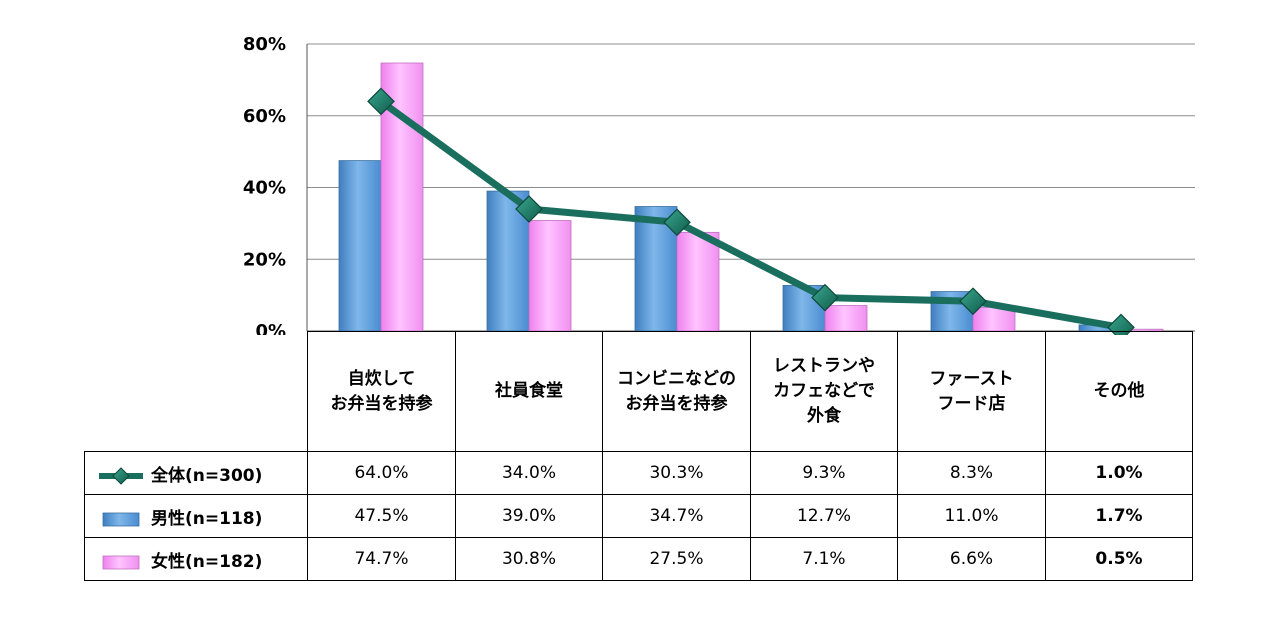 This screenshot has width=1275, height=625. What do you see at coordinates (264, 188) in the screenshot?
I see `y-tick-label: 40%` at bounding box center [264, 188].